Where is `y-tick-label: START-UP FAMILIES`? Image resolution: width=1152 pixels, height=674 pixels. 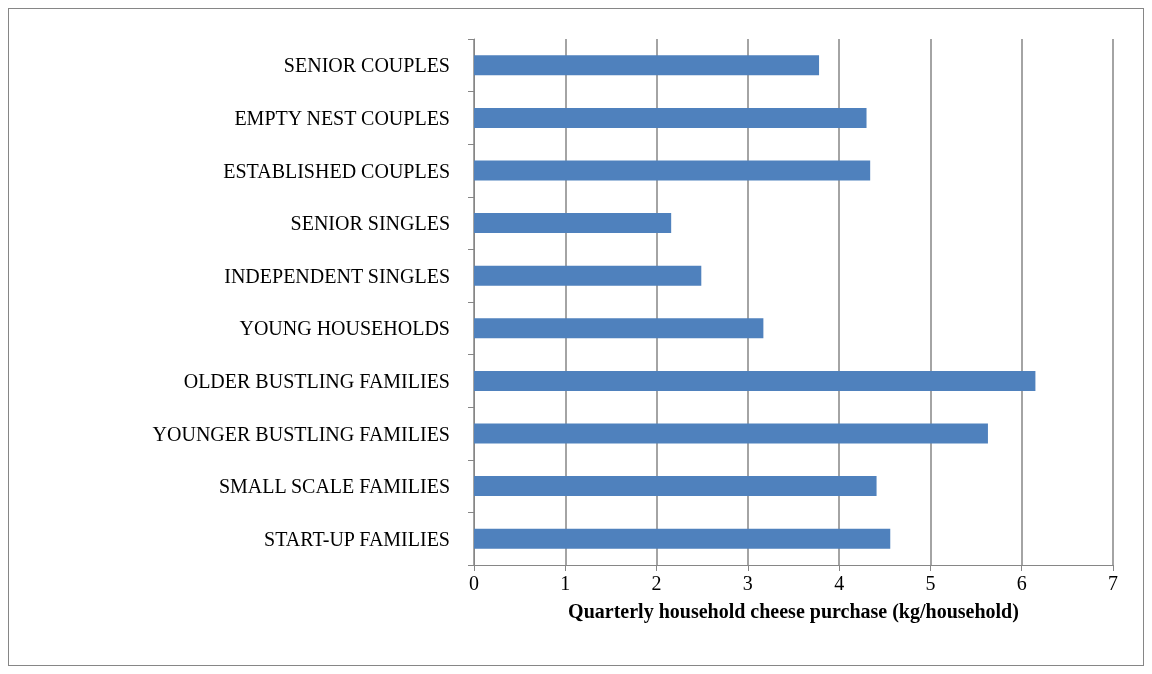
y-tick-label: START-UP FAMILIES is located at coordinates (357, 538).